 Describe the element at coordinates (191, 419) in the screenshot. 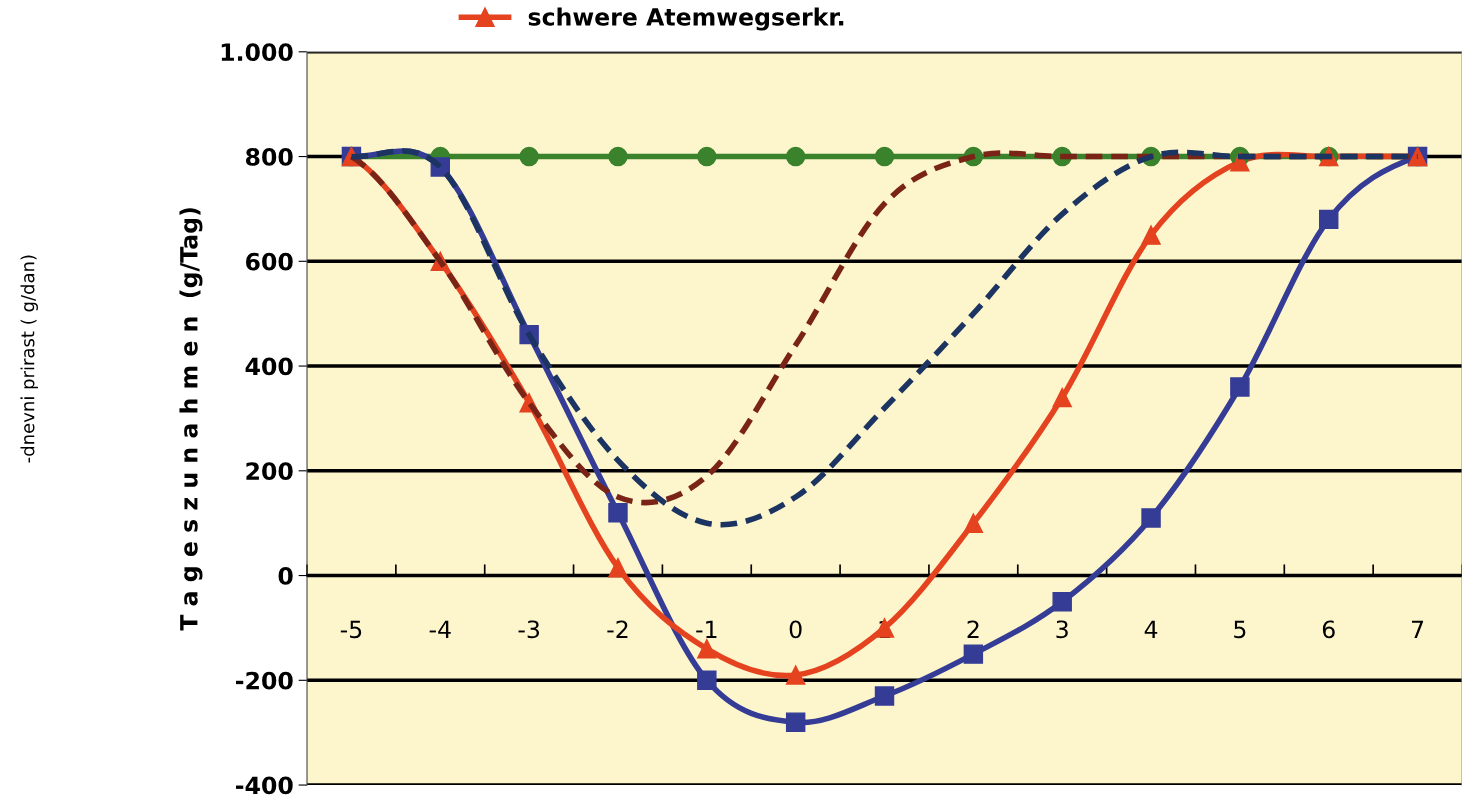

I see `y-axis-title: T a g e s z u n a h m e n (g/Tag)` at that location.